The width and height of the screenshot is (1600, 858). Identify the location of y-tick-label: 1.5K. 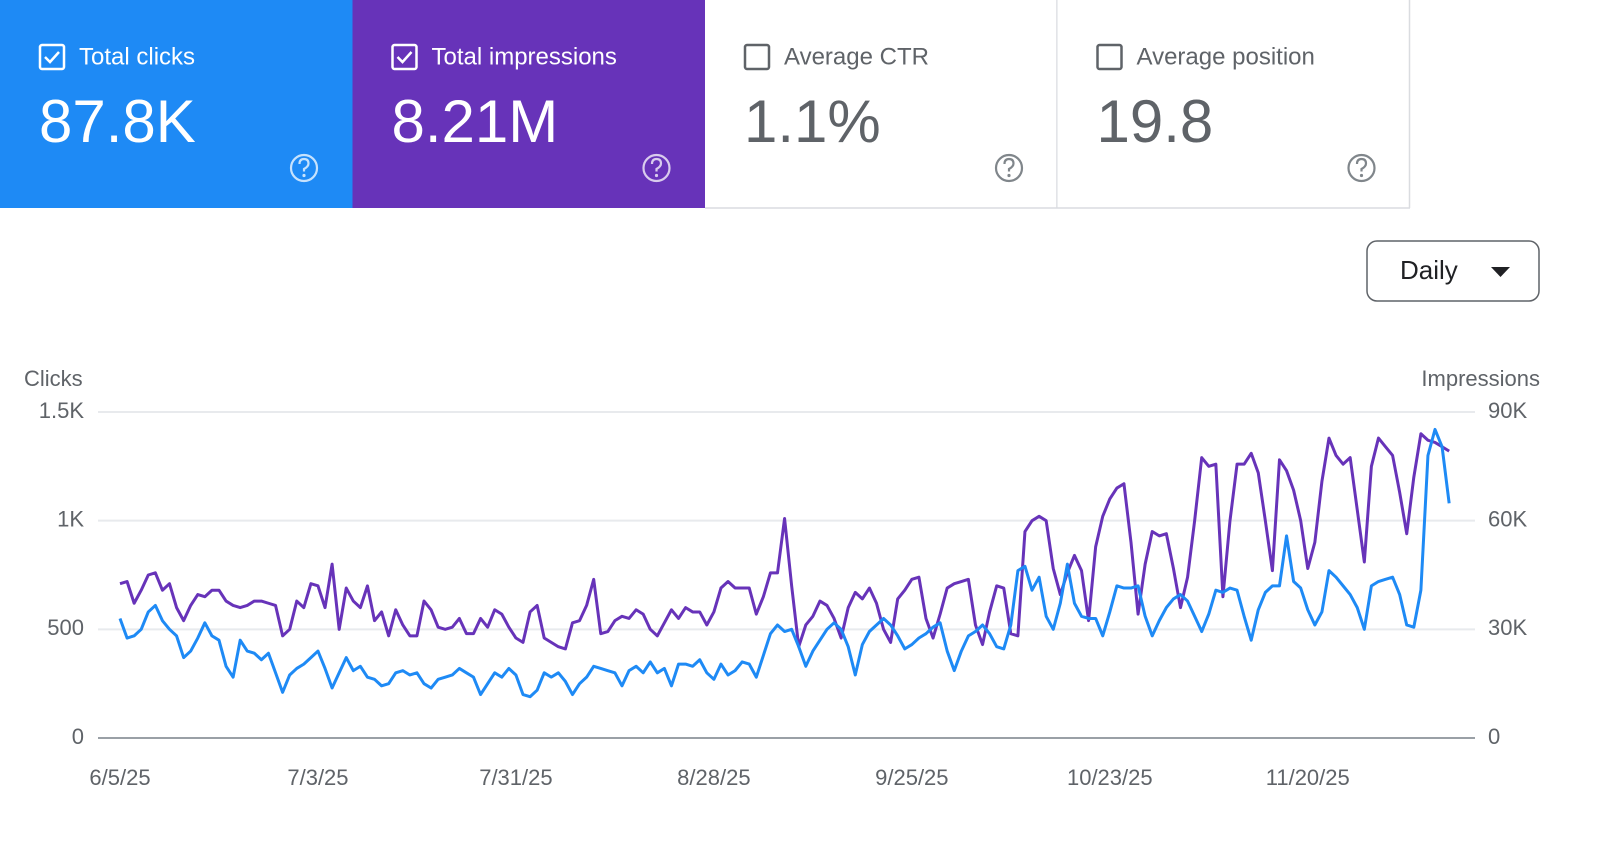
(62, 410).